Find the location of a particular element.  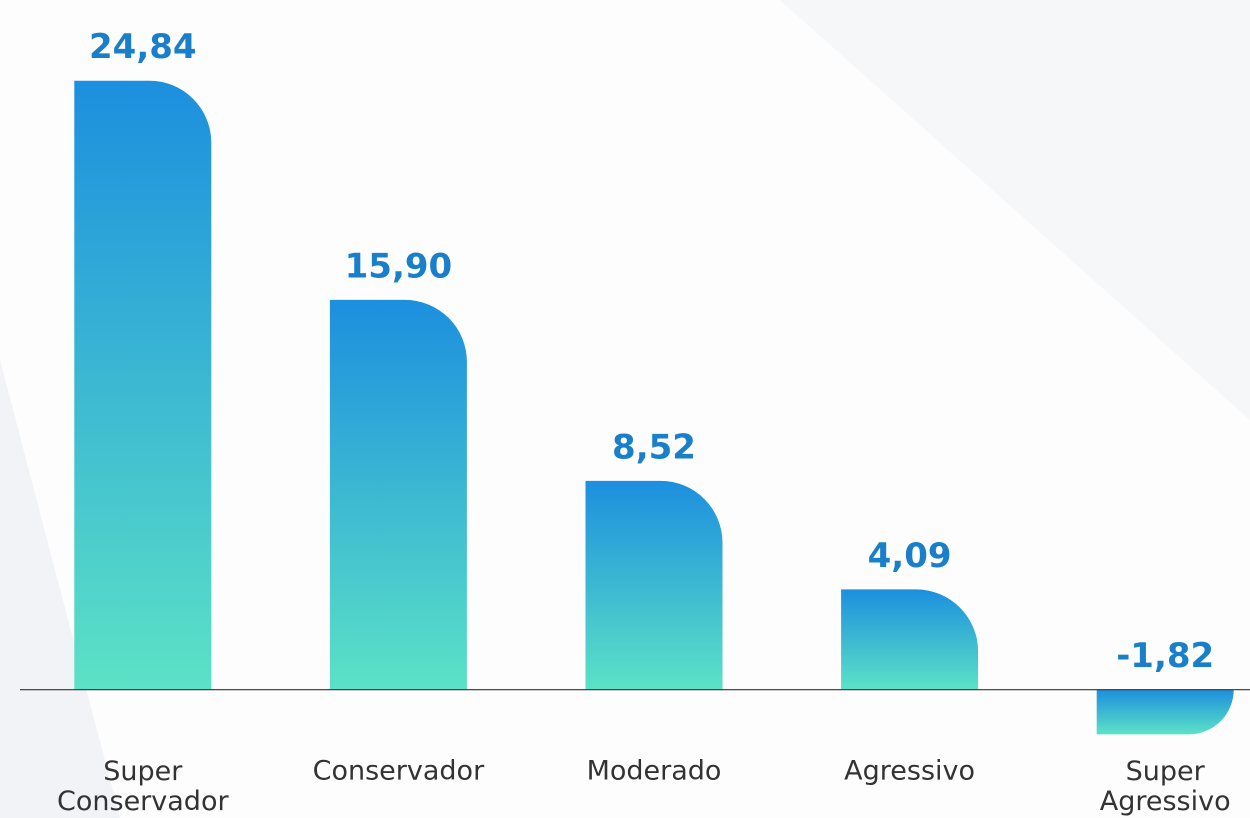

value-label: 8,52 is located at coordinates (654, 447).